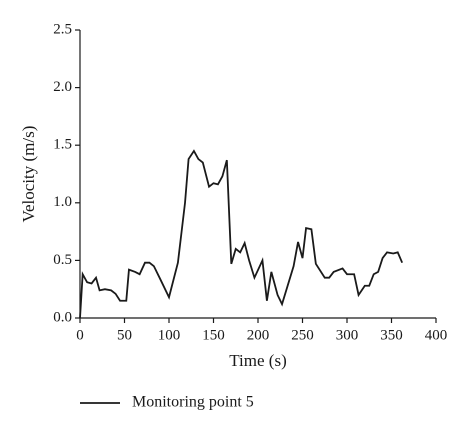  Describe the element at coordinates (169, 335) in the screenshot. I see `x-tick-label: 100` at that location.